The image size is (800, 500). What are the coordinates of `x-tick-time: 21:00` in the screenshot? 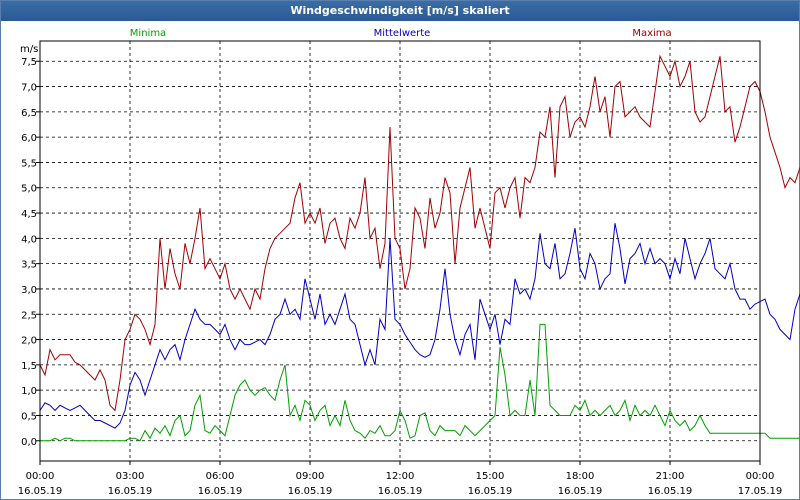 It's located at (670, 476).